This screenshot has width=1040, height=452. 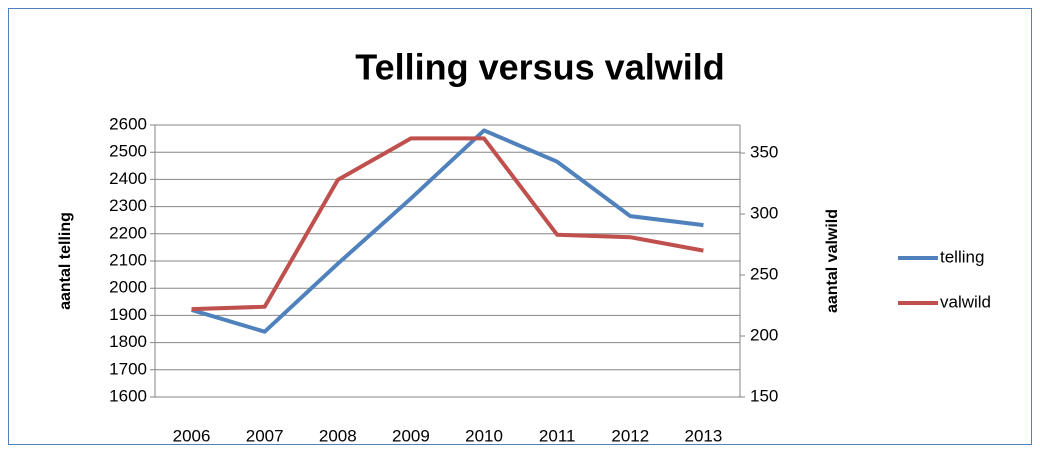 I want to click on chart-title: Telling versus valwild, so click(x=539, y=67).